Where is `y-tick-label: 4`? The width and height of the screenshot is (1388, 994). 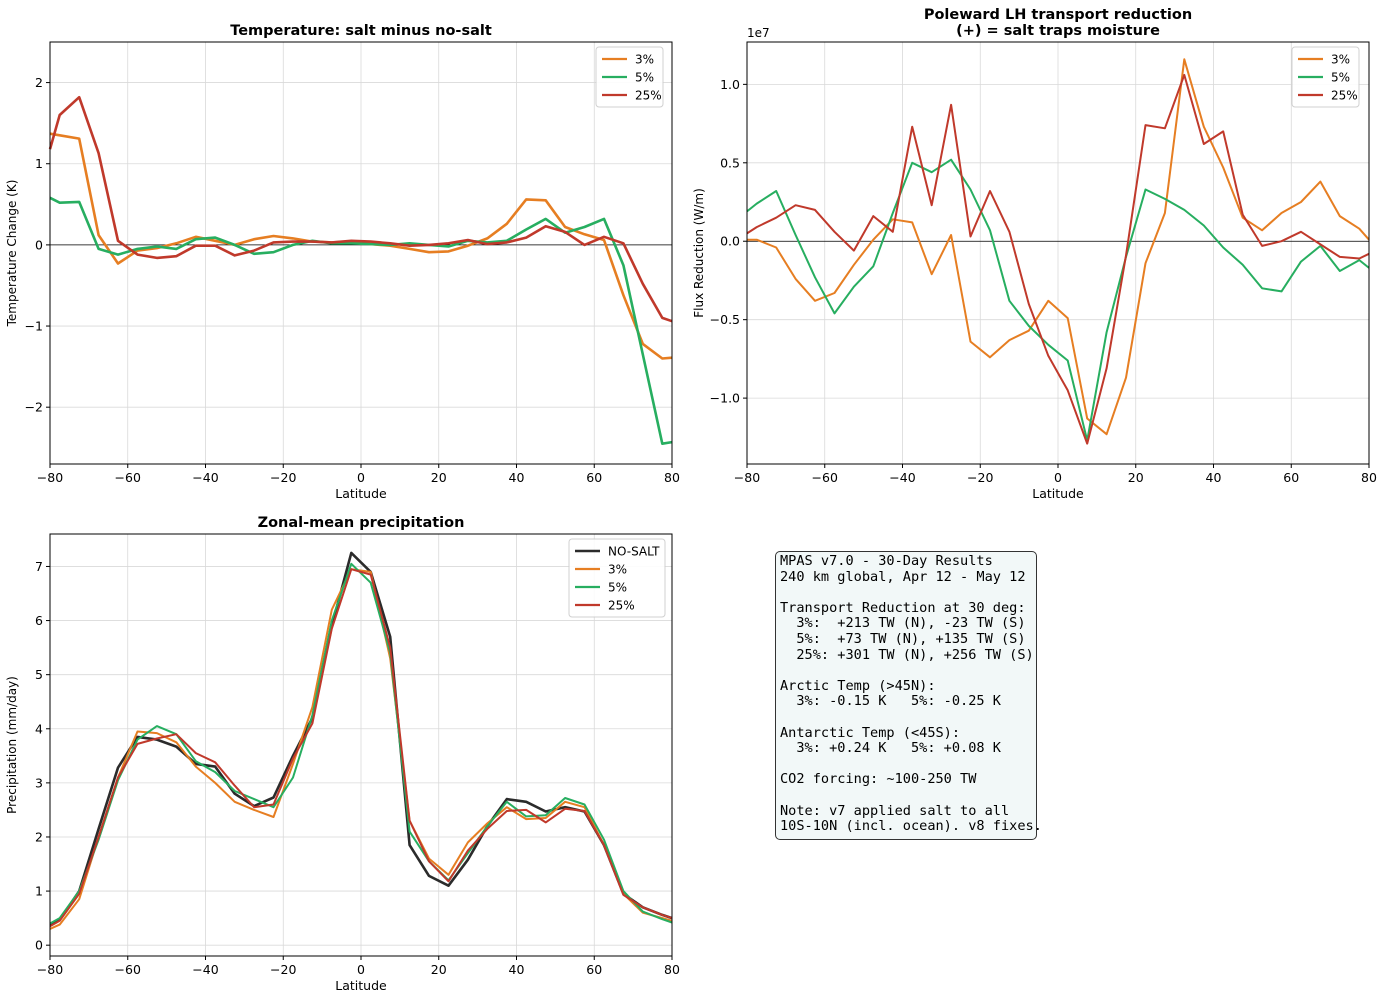 y-tick-label: 4 is located at coordinates (39, 728).